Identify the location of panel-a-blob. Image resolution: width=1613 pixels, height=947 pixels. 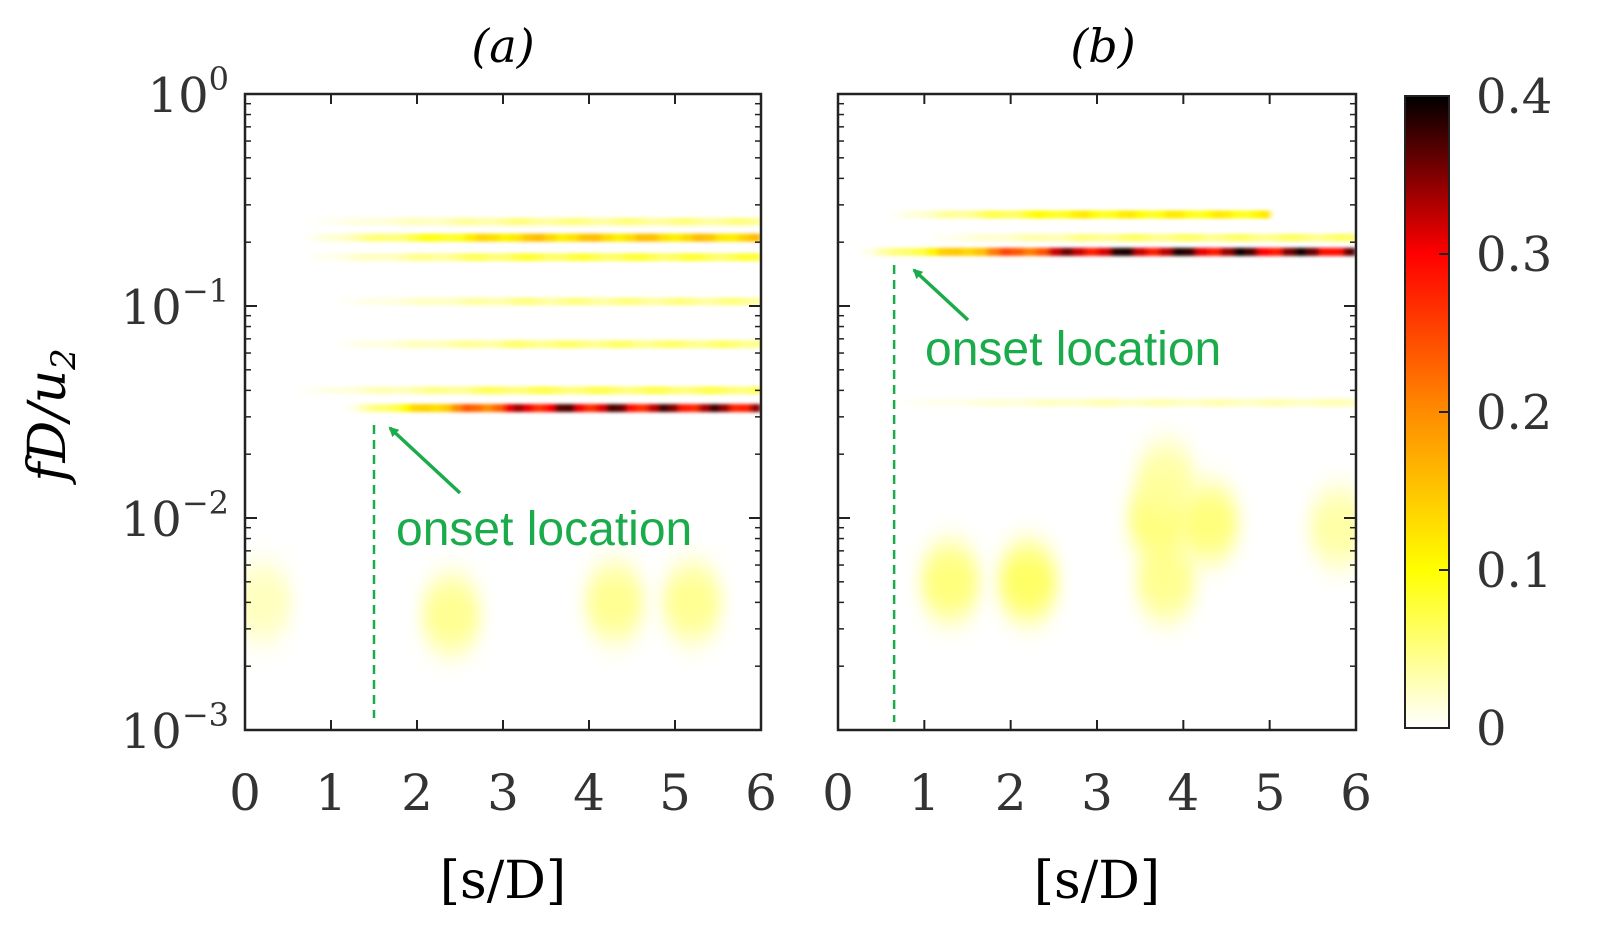
(692, 602).